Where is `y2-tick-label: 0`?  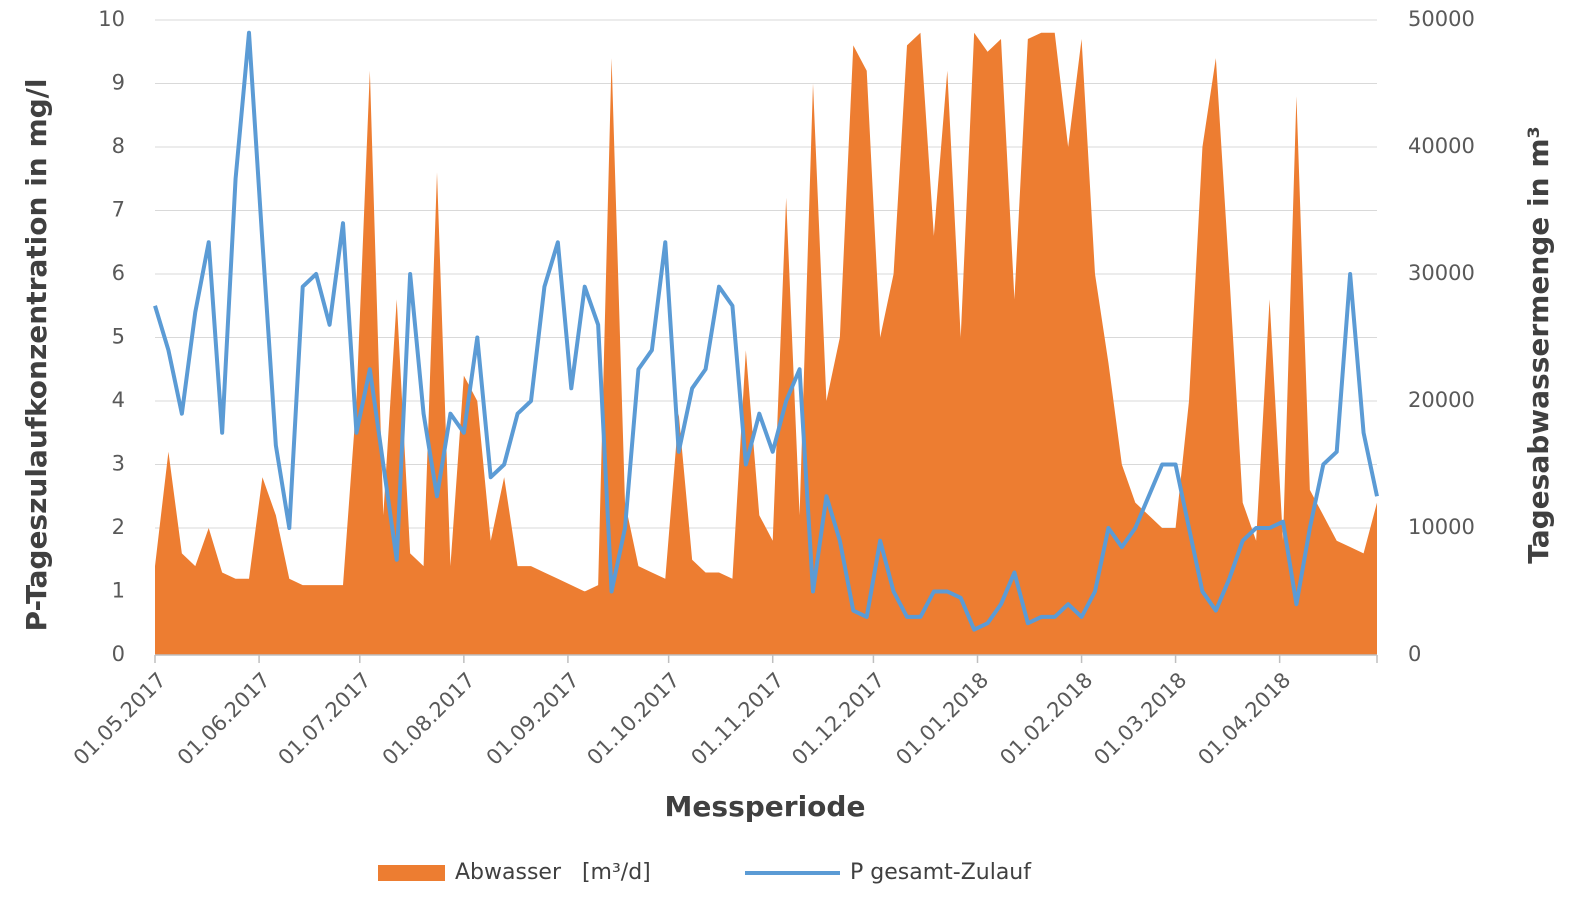
y2-tick-label: 0 is located at coordinates (1414, 654).